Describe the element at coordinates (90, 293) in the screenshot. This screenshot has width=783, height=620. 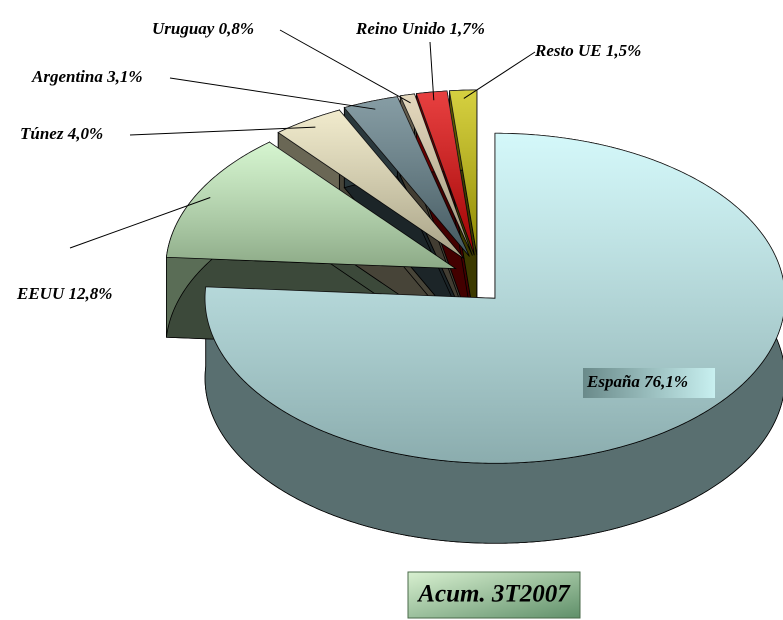
I see `value-label: 12,8%` at that location.